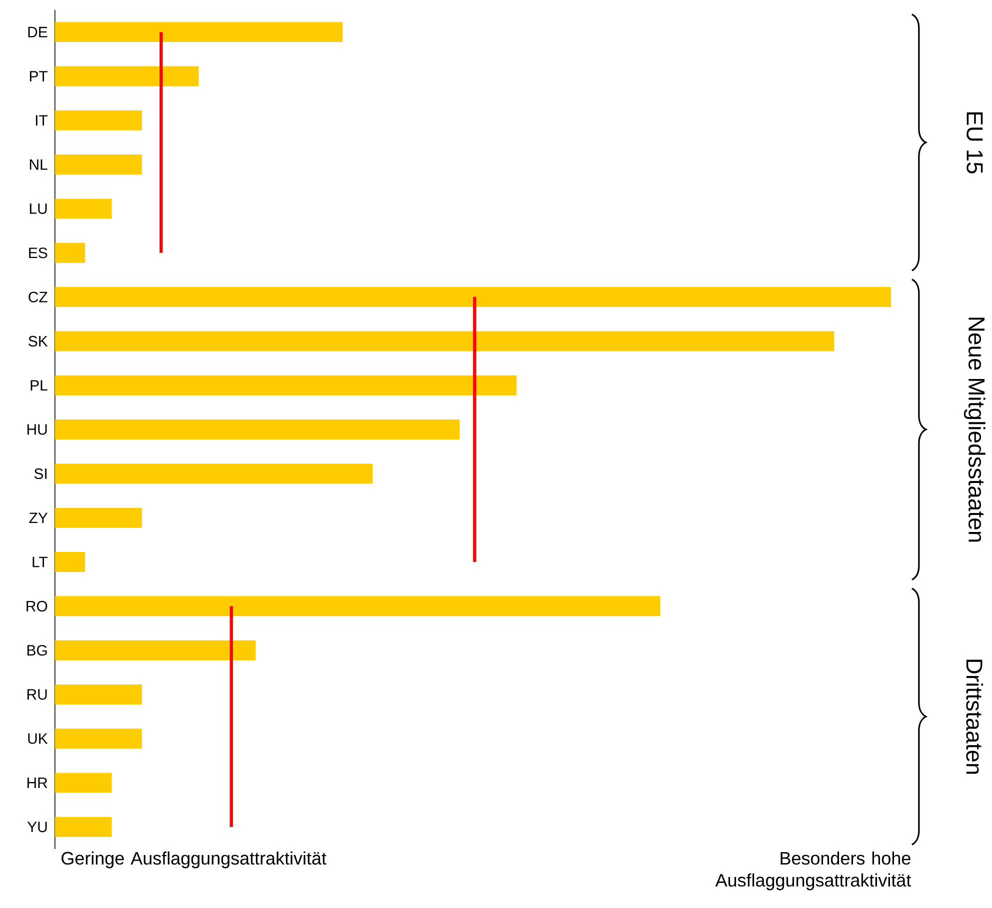 This screenshot has height=908, width=992. Describe the element at coordinates (37, 783) in the screenshot. I see `y-tick-label: HR` at that location.